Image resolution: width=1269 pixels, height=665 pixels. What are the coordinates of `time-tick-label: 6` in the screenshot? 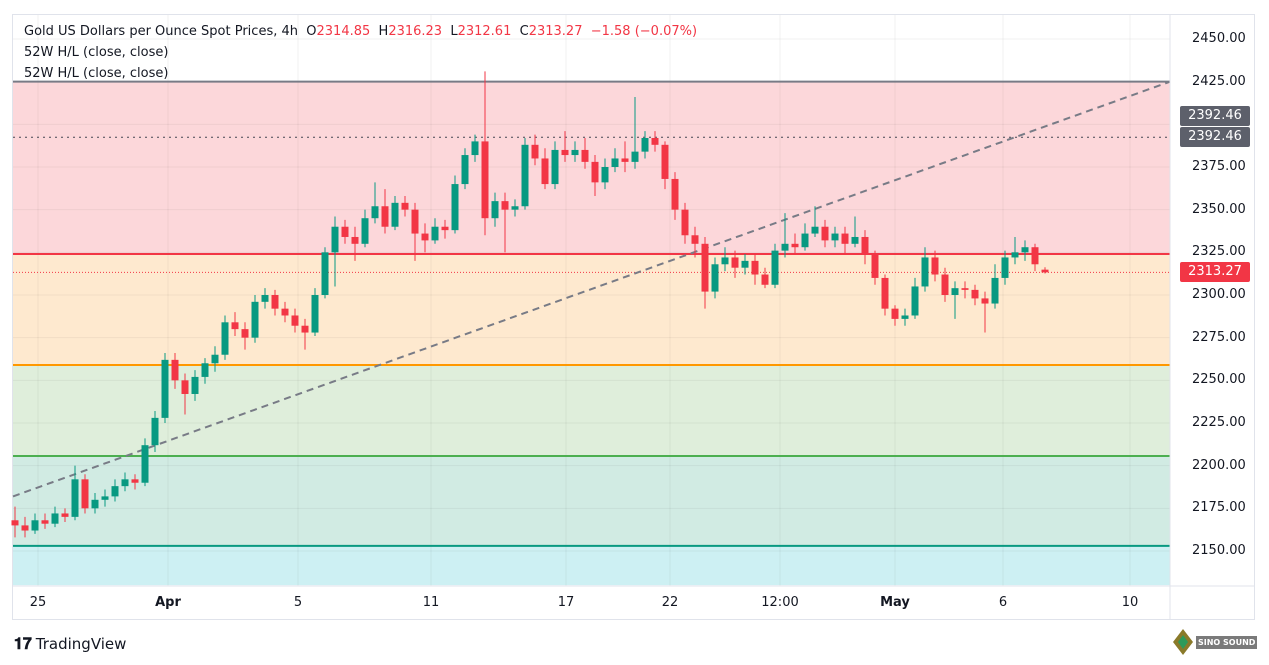 It's located at (1003, 602).